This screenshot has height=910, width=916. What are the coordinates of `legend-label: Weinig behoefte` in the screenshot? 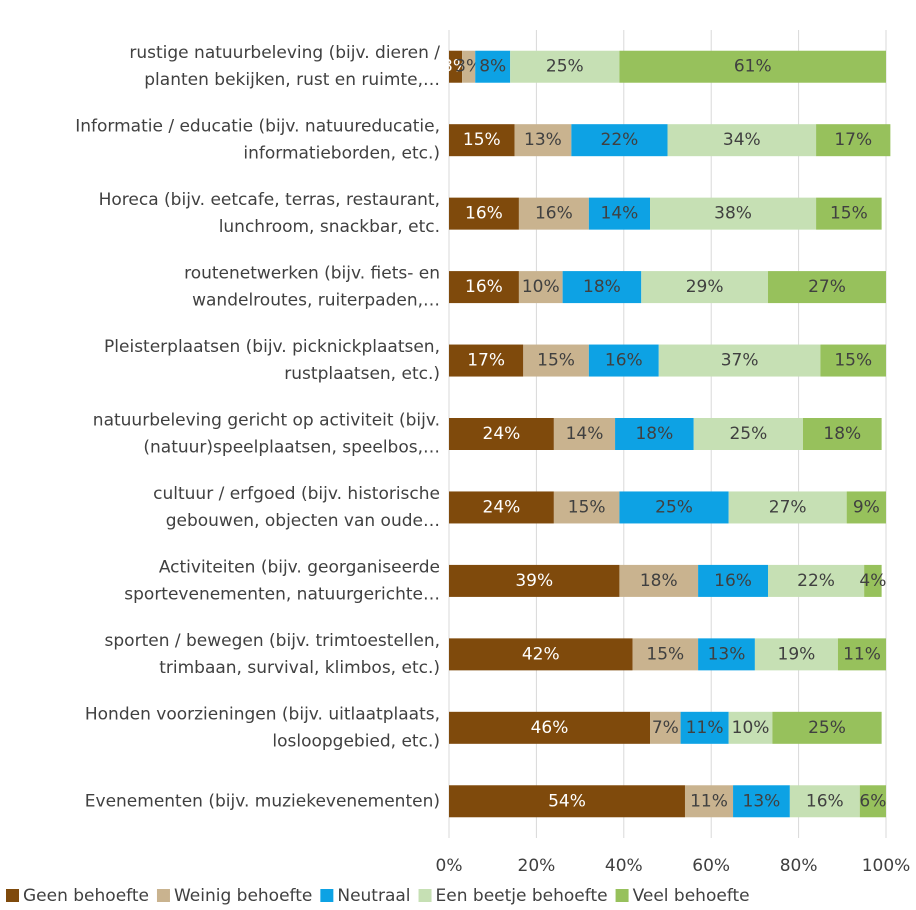 It's located at (243, 896).